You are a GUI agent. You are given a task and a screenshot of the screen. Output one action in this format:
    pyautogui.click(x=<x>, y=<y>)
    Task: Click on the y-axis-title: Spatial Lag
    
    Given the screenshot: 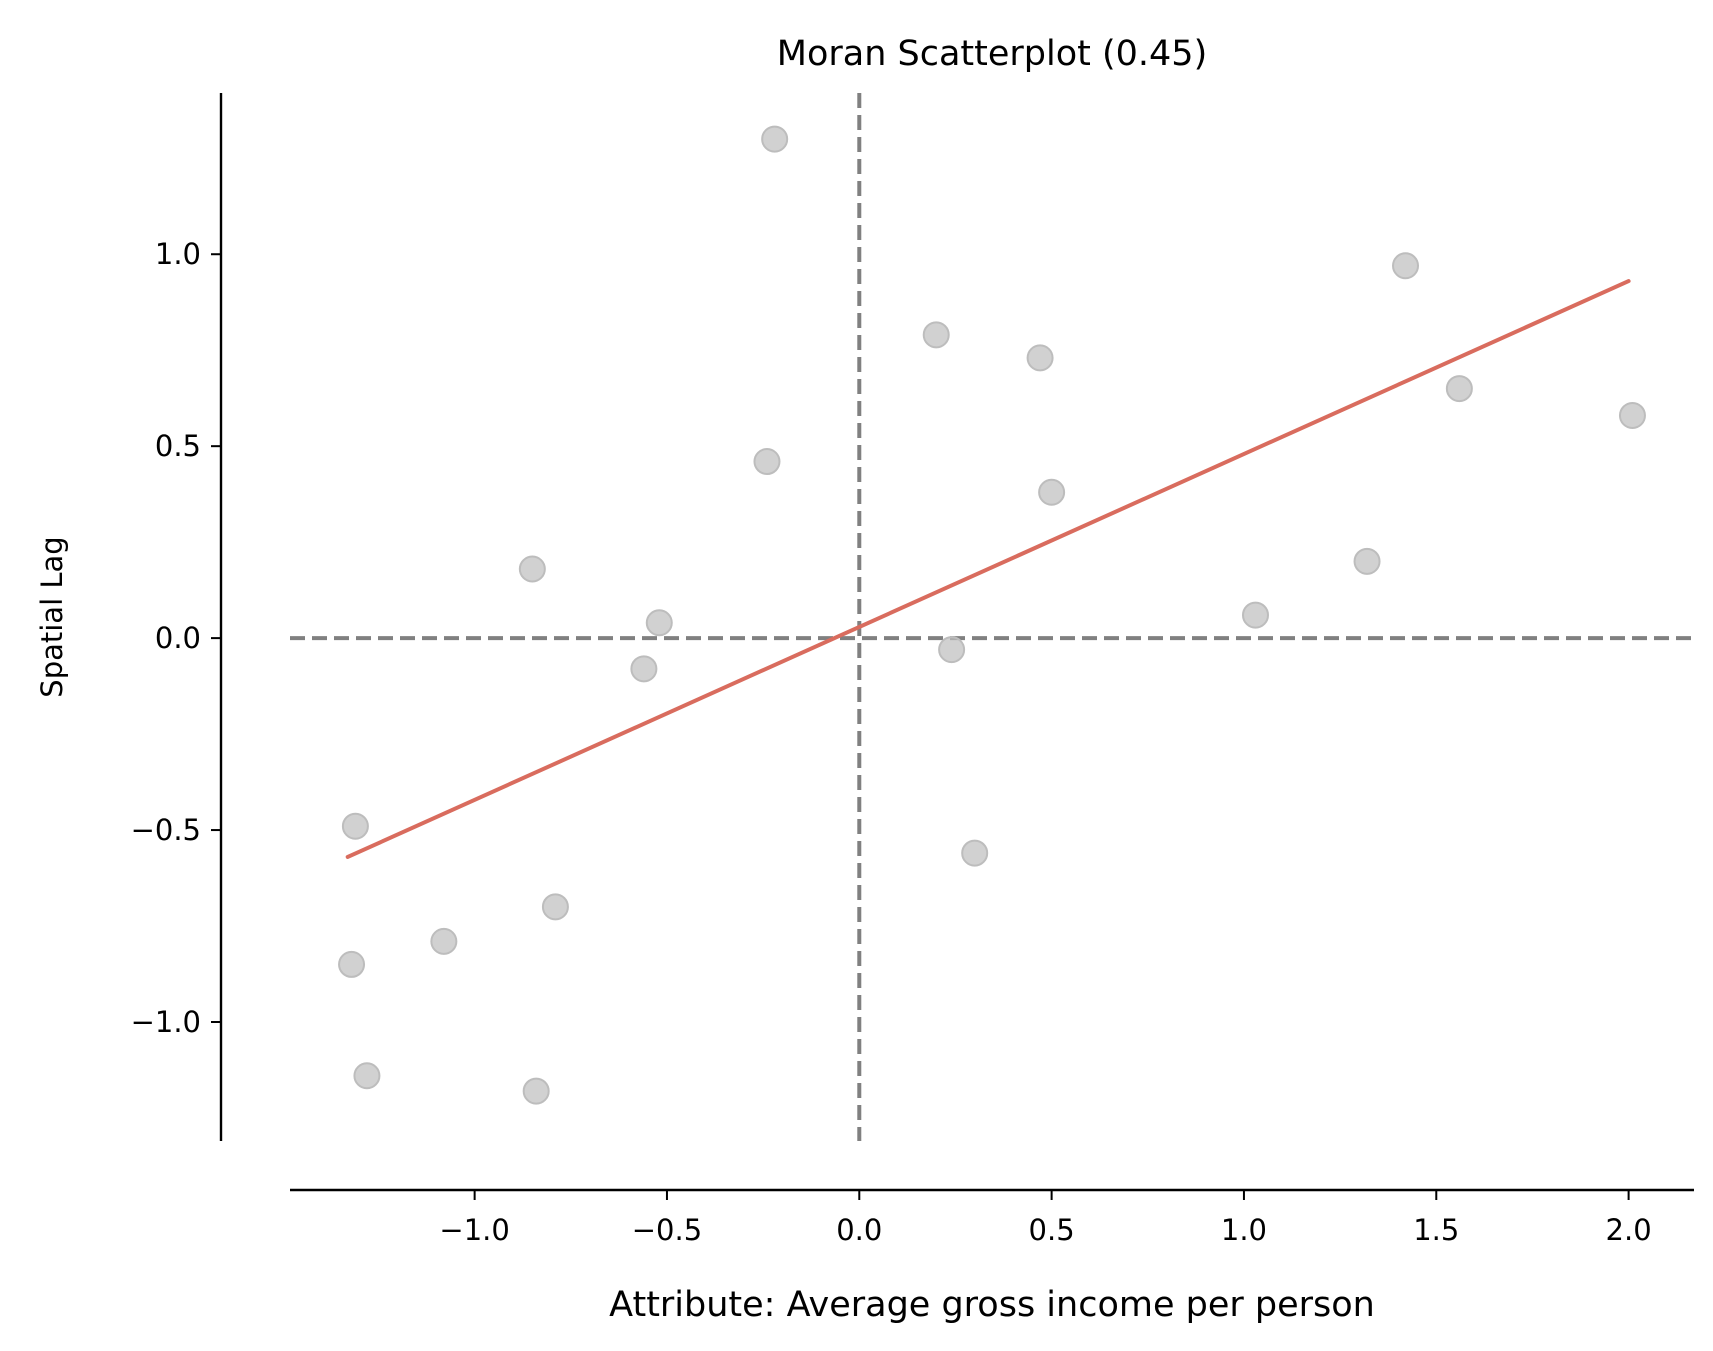 What is the action you would take?
    pyautogui.click(x=52, y=616)
    